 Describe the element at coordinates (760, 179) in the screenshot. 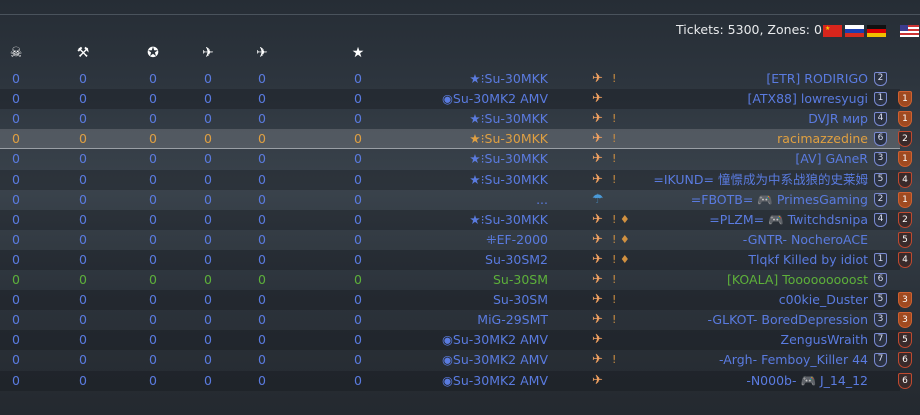

I see `player-name: =IKUND= 憧憬成为中系战狼的史莱姆` at that location.